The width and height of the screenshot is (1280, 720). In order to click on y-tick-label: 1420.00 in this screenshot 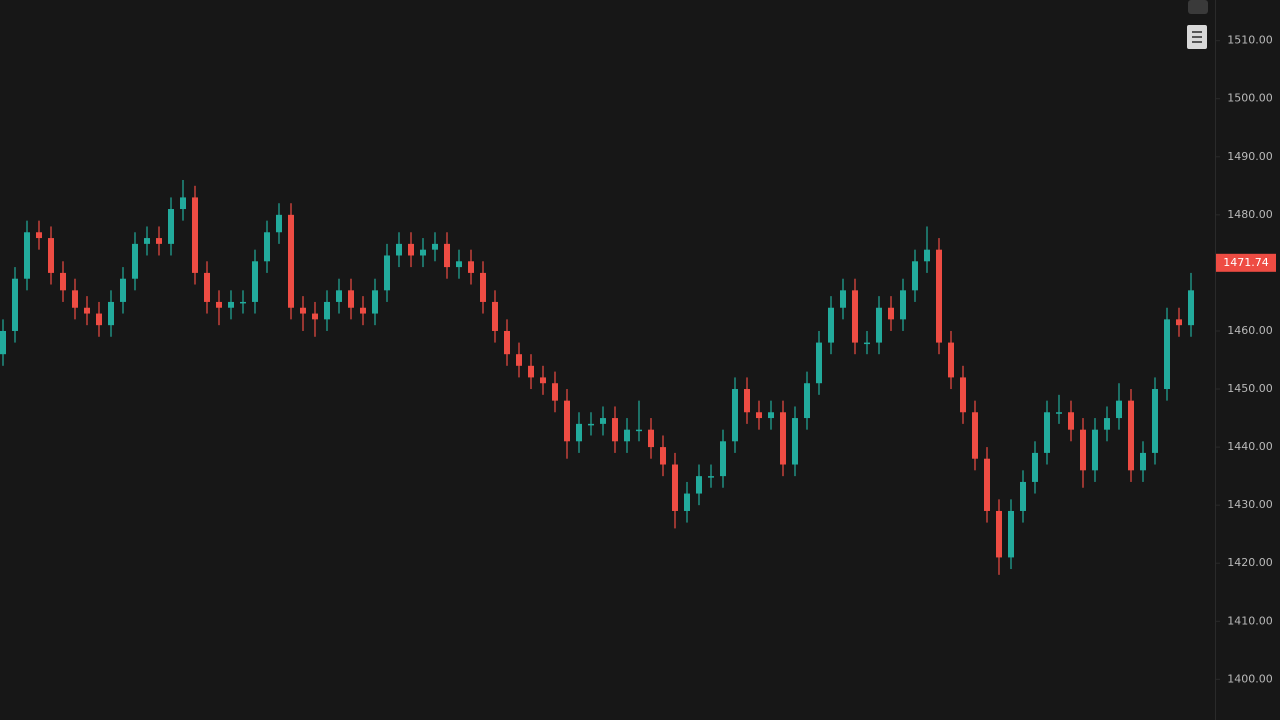, I will do `click(1250, 562)`.